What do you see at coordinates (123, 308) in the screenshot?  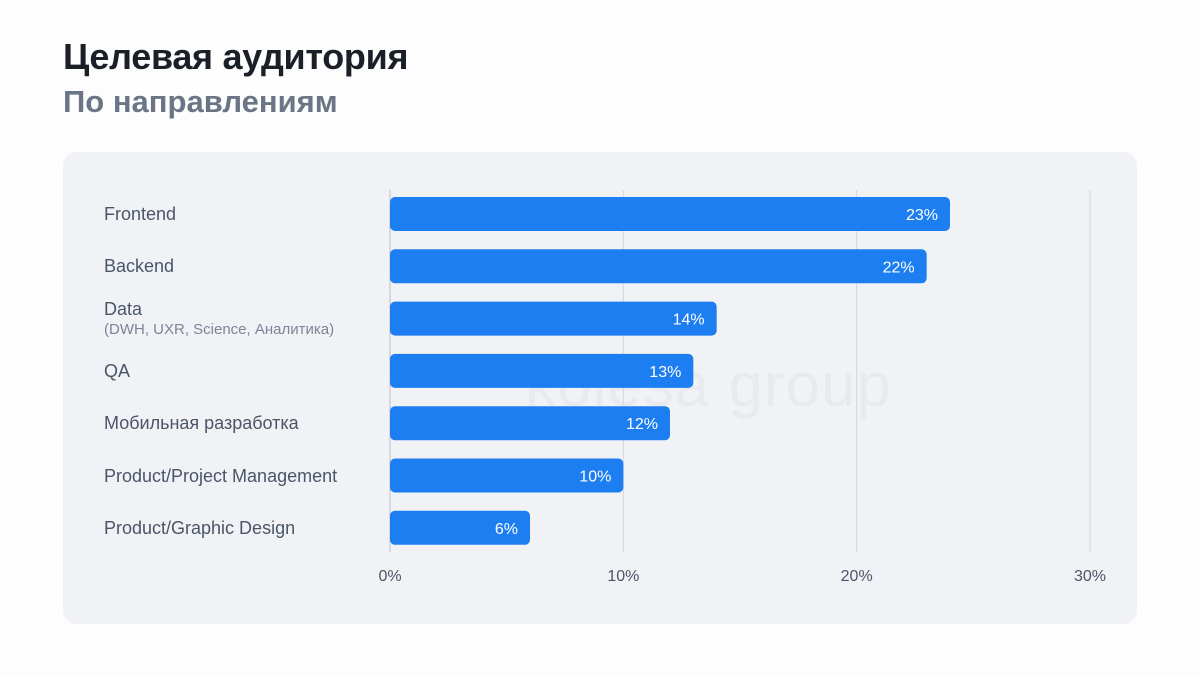 I see `category-name: Data` at bounding box center [123, 308].